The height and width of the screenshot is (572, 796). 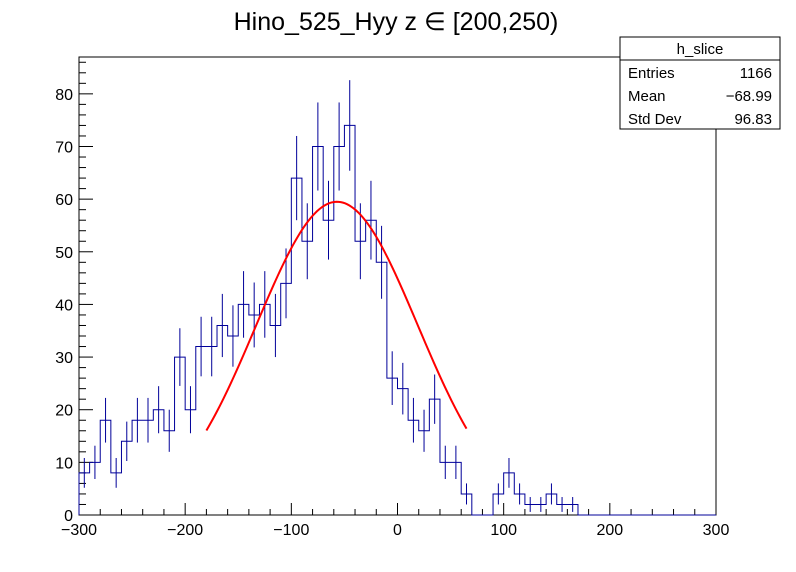 What do you see at coordinates (185, 530) in the screenshot?
I see `x-tick-label: −200` at bounding box center [185, 530].